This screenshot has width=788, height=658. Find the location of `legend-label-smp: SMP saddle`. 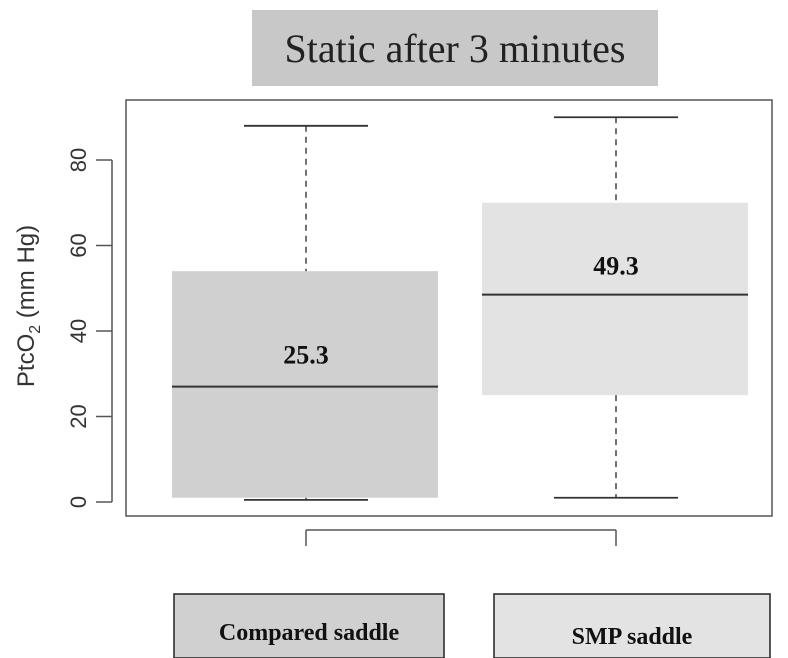

legend-label-smp: SMP saddle is located at coordinates (632, 637).